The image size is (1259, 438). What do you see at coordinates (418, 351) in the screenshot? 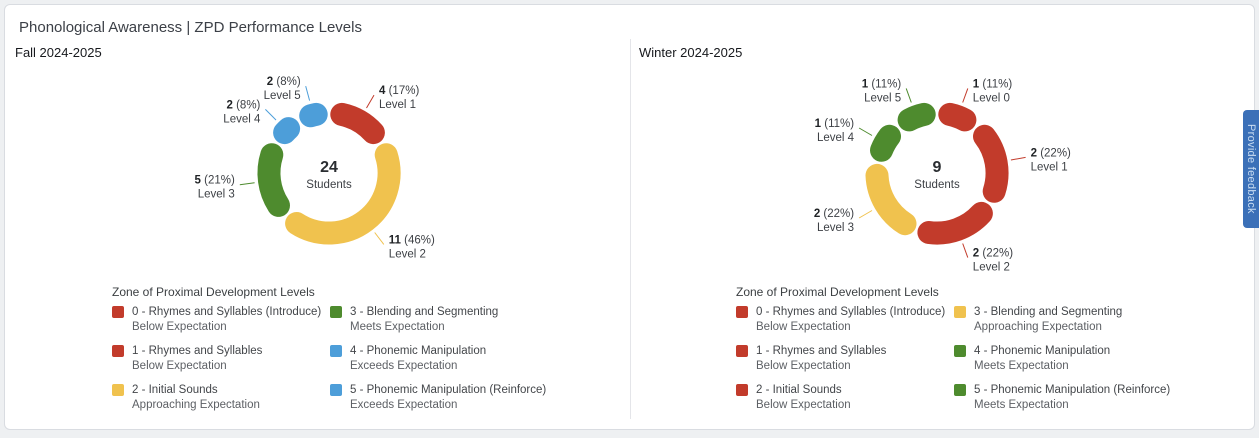
I see `legend-item-name: 4 - Phonemic Manipulation` at bounding box center [418, 351].